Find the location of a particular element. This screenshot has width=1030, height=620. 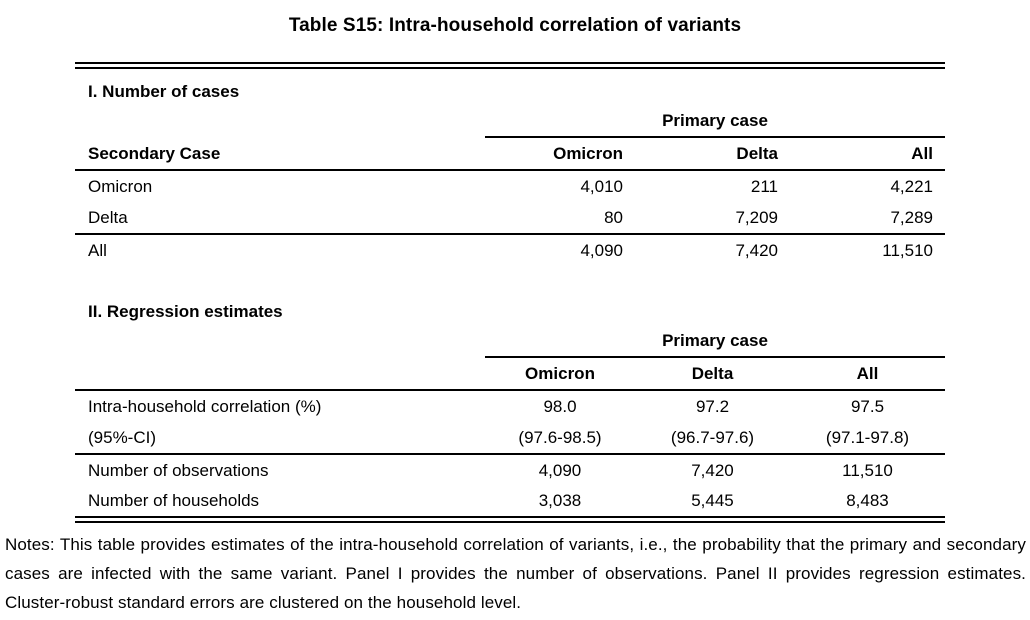

panel1-header-row: Secondary Case Omicron Delta All is located at coordinates (510, 154).